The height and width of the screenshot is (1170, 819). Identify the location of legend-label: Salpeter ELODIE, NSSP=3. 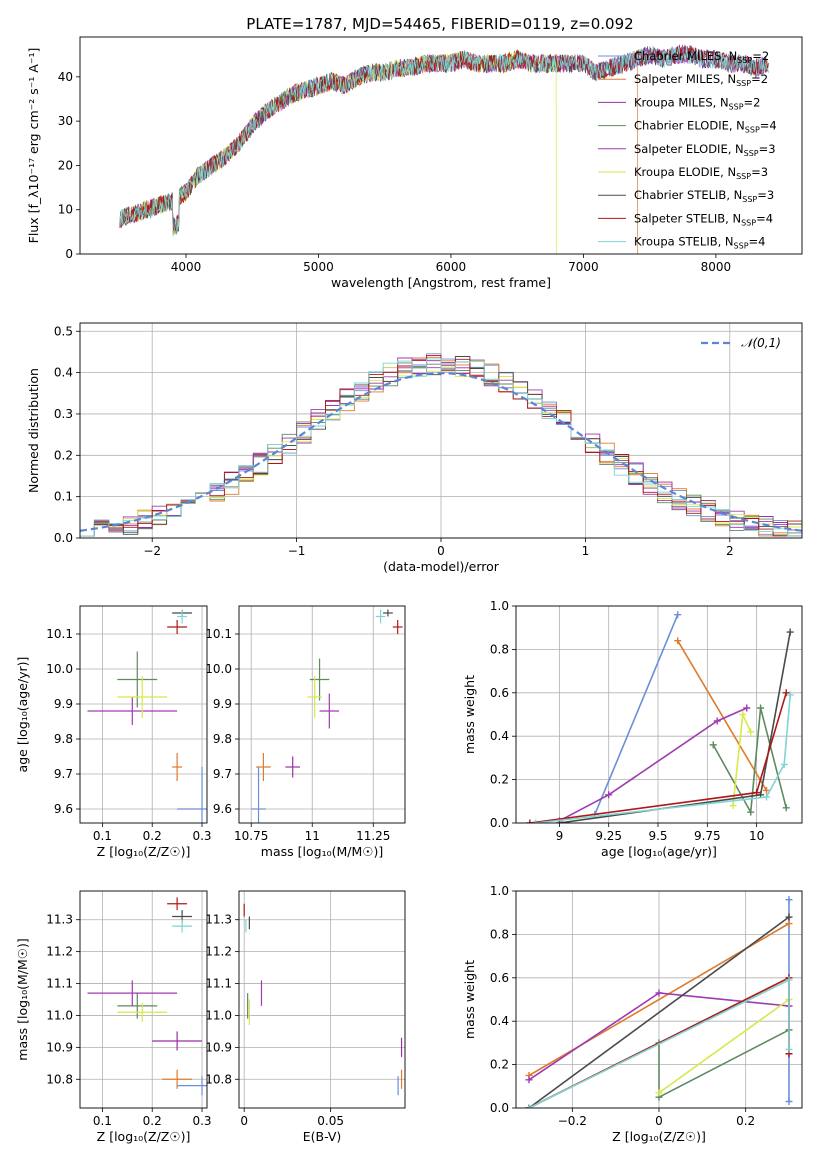
(705, 150).